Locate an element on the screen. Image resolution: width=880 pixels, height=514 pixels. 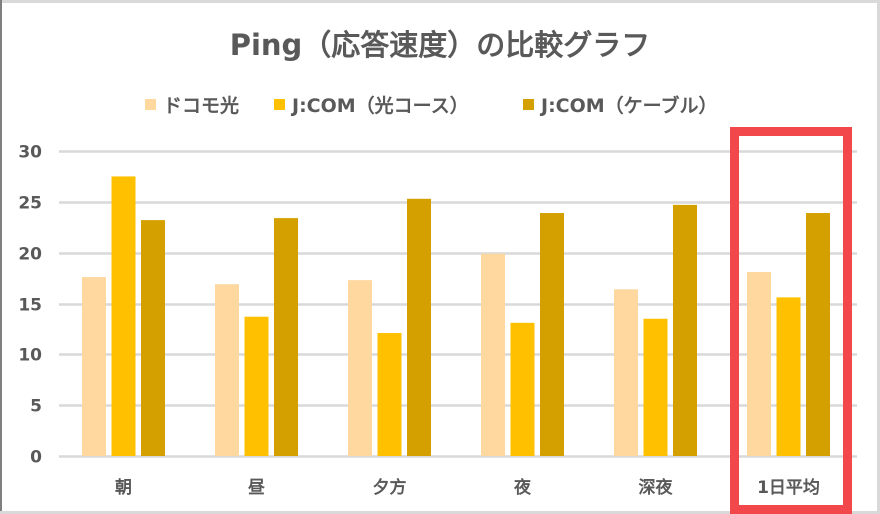
highlight-box is located at coordinates (791, 320).